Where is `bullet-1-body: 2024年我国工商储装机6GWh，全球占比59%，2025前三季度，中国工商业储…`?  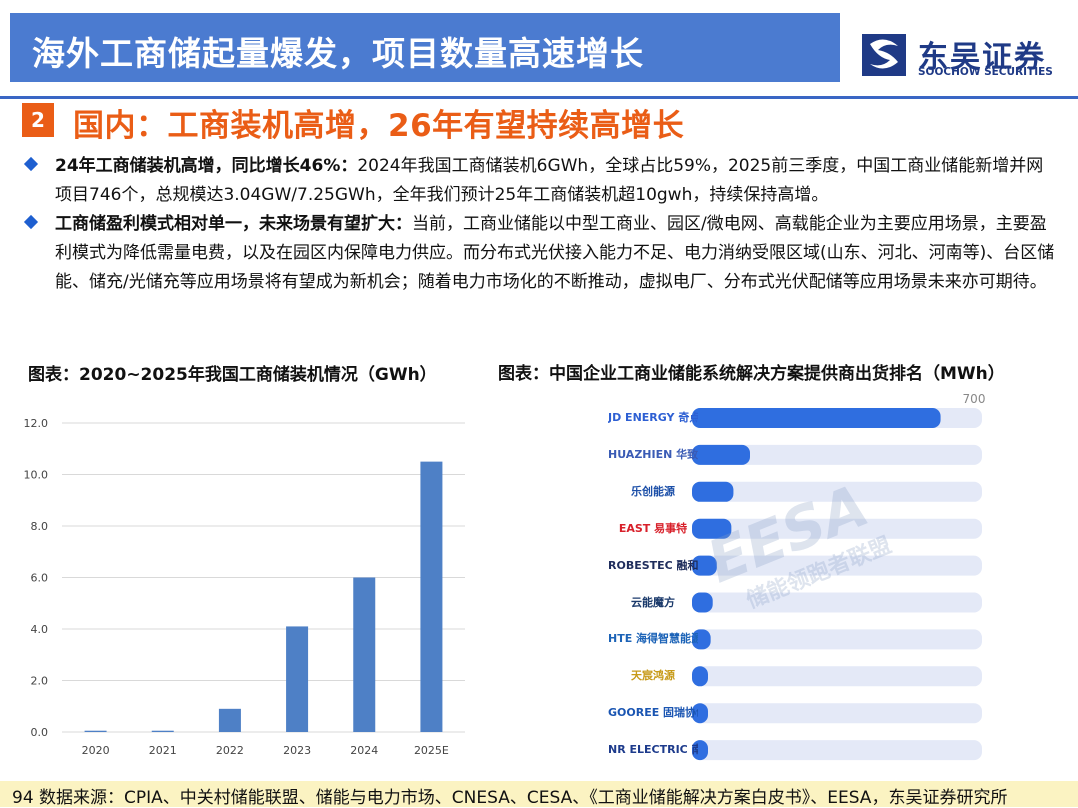 bullet-1-body: 2024年我国工商储装机6GWh，全球占比59%，2025前三季度，中国工商业储… is located at coordinates (549, 180).